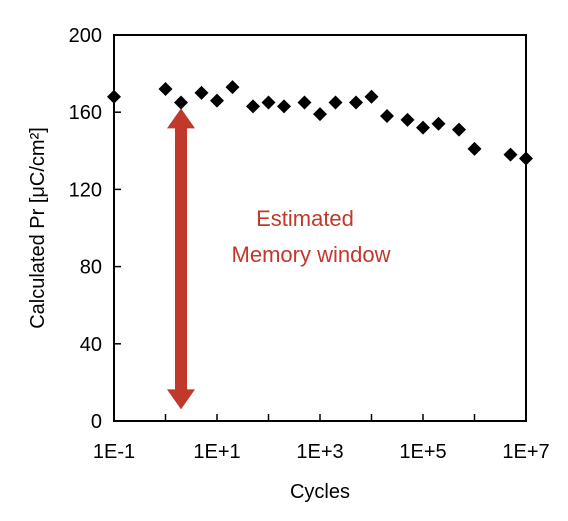  Describe the element at coordinates (96, 422) in the screenshot. I see `y-tick-label: 0` at that location.